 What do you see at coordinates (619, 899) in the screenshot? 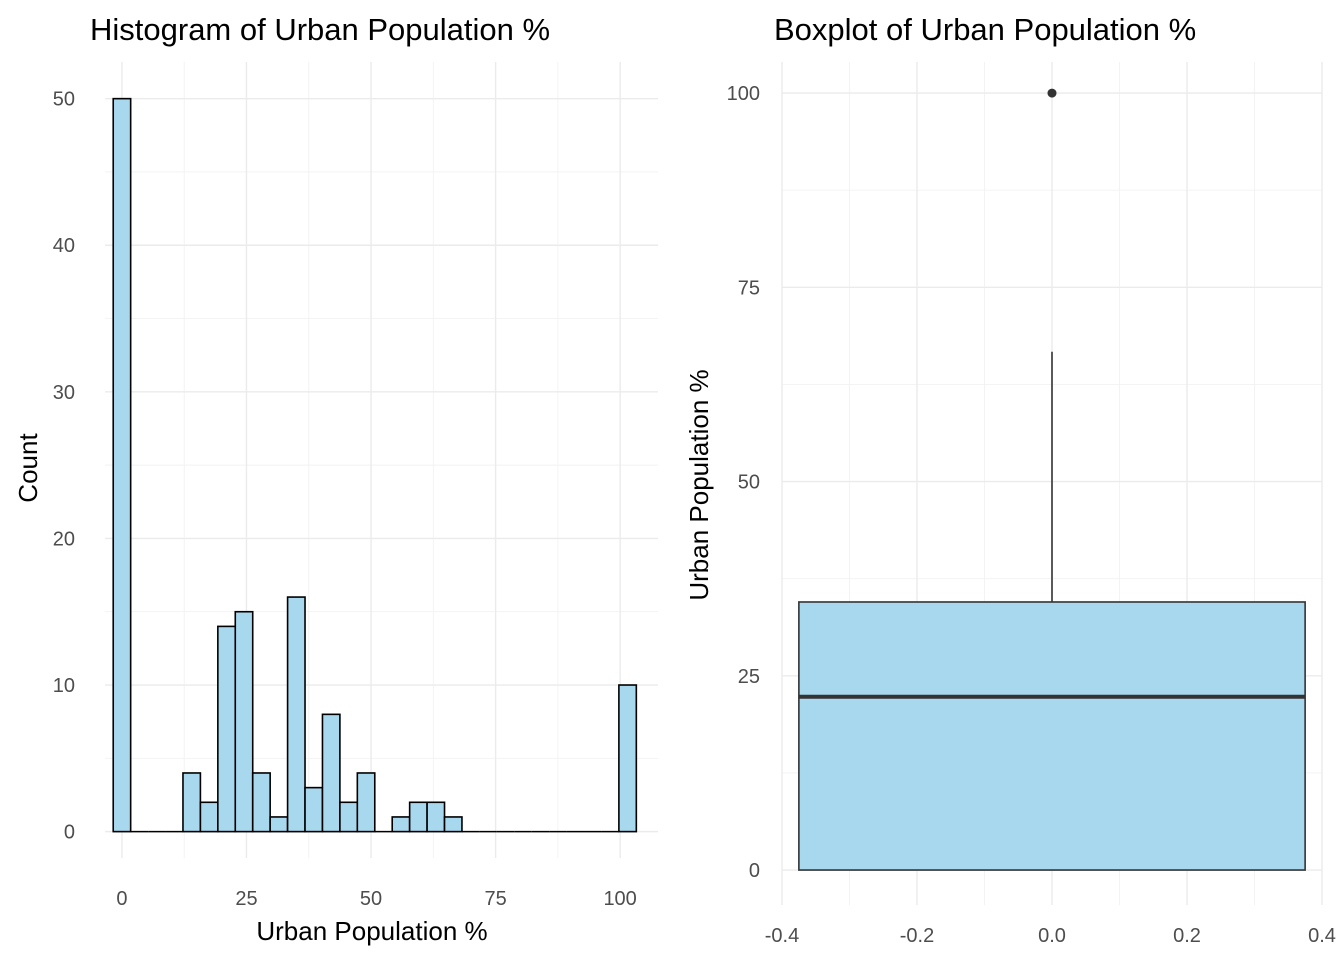
I see `histogram-x-tick-label: 100` at bounding box center [619, 899].